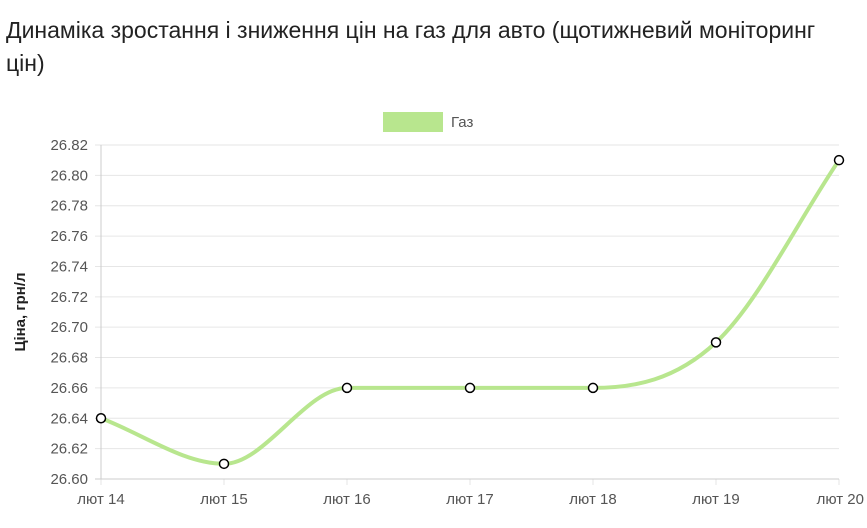 This screenshot has height=528, width=867. What do you see at coordinates (413, 122) in the screenshot?
I see `legend-swatch` at bounding box center [413, 122].